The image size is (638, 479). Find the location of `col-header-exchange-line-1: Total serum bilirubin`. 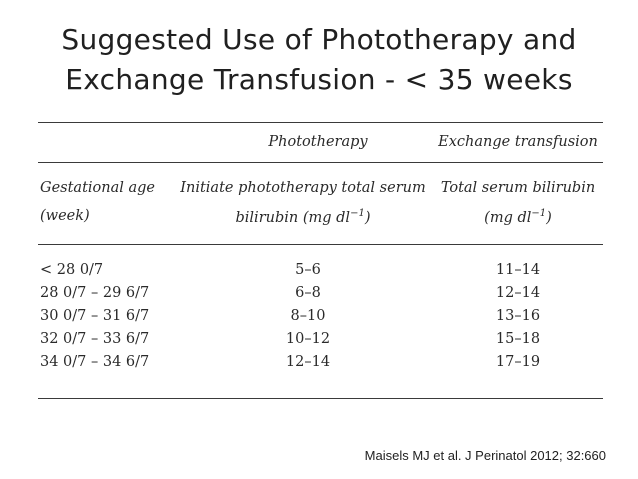

col-header-exchange-line-1: Total serum bilirubin is located at coordinates (518, 188).